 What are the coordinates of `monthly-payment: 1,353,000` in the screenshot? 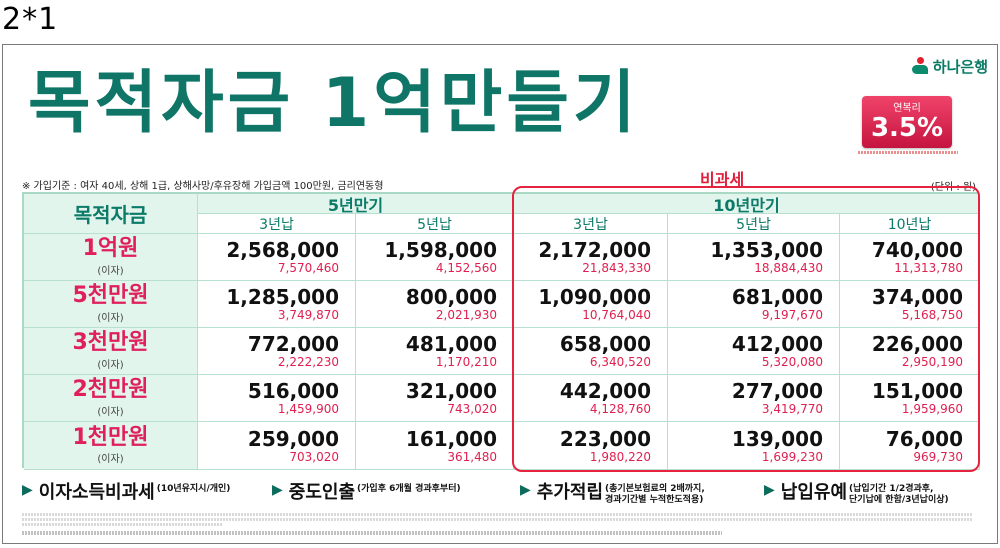 It's located at (766, 250).